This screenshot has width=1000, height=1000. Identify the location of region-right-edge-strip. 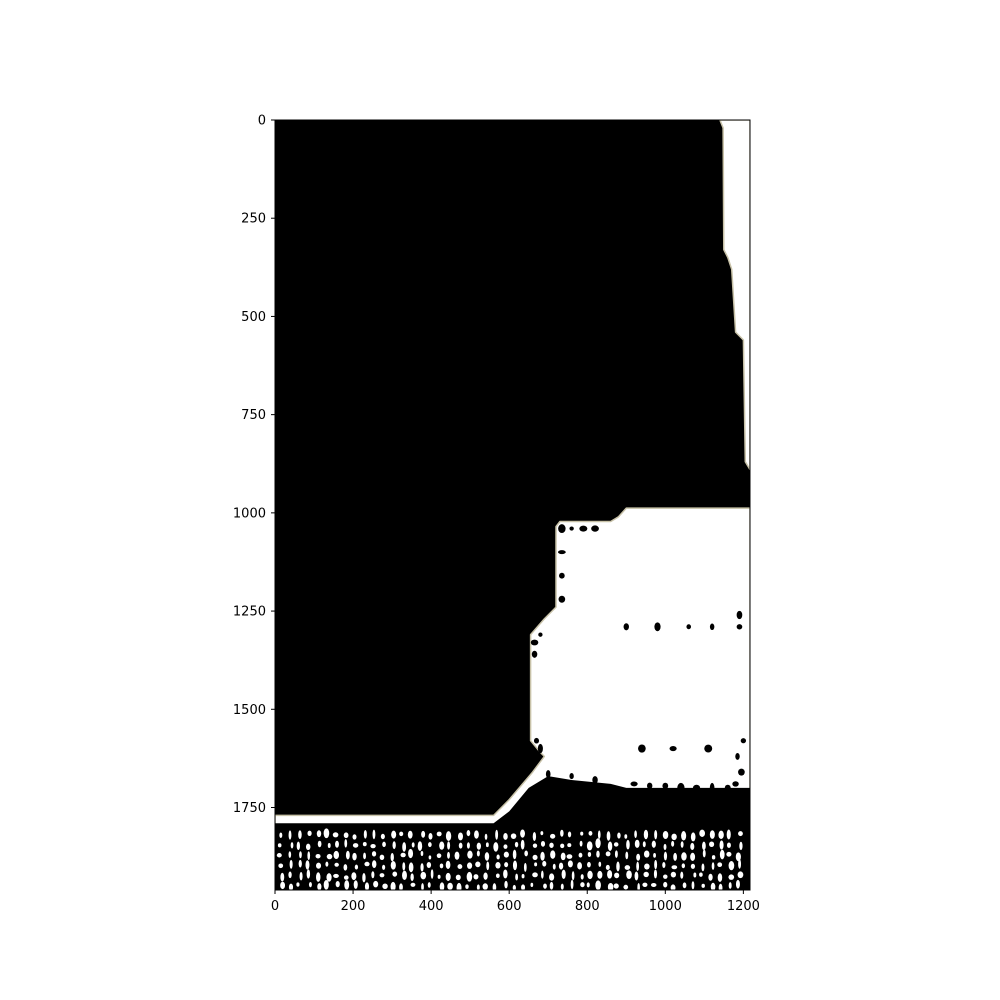
(734, 295).